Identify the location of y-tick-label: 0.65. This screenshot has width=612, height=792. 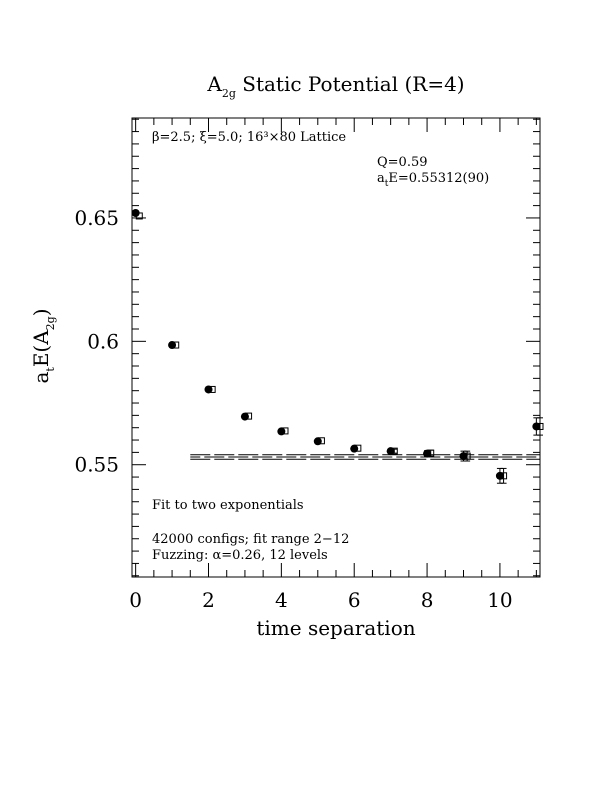
(96, 218).